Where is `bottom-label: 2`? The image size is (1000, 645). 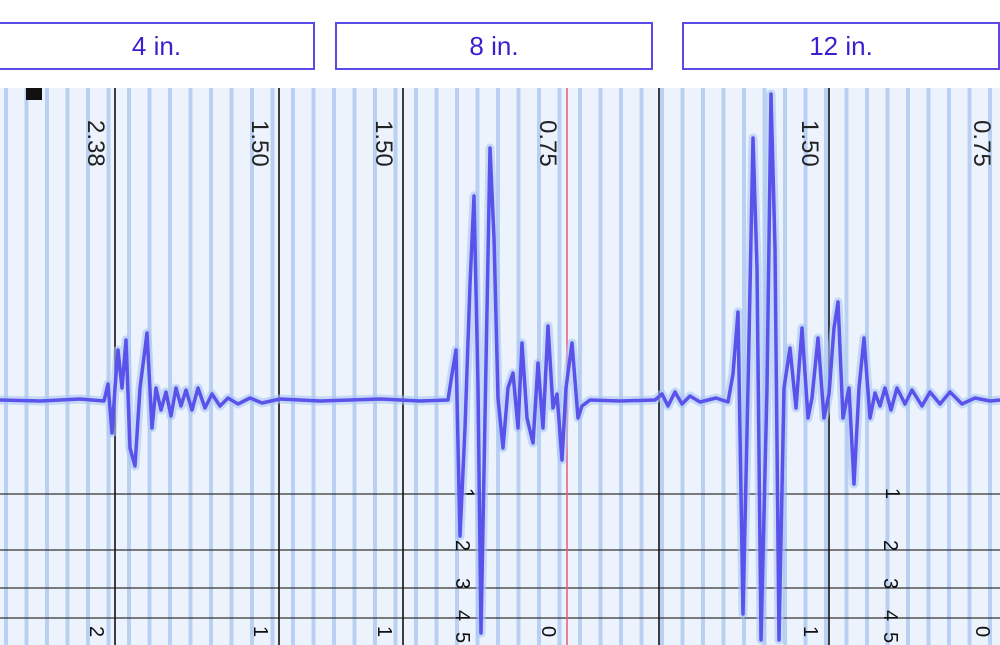 bottom-label: 2 is located at coordinates (96, 631).